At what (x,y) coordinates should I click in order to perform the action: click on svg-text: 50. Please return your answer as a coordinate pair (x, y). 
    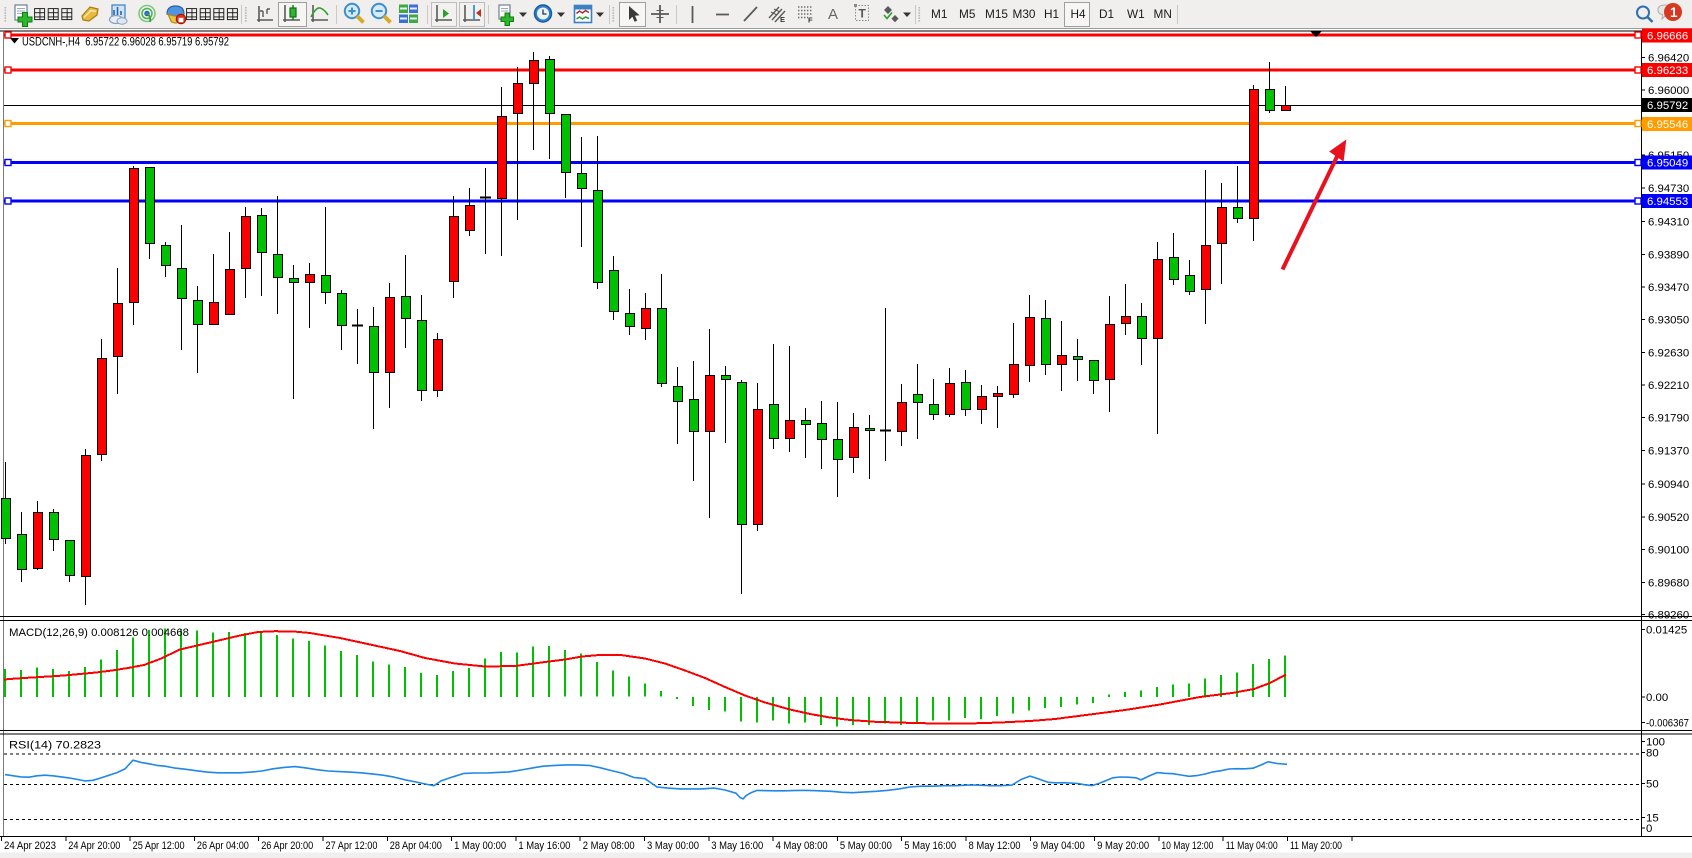
    Looking at the image, I should click on (1652, 785).